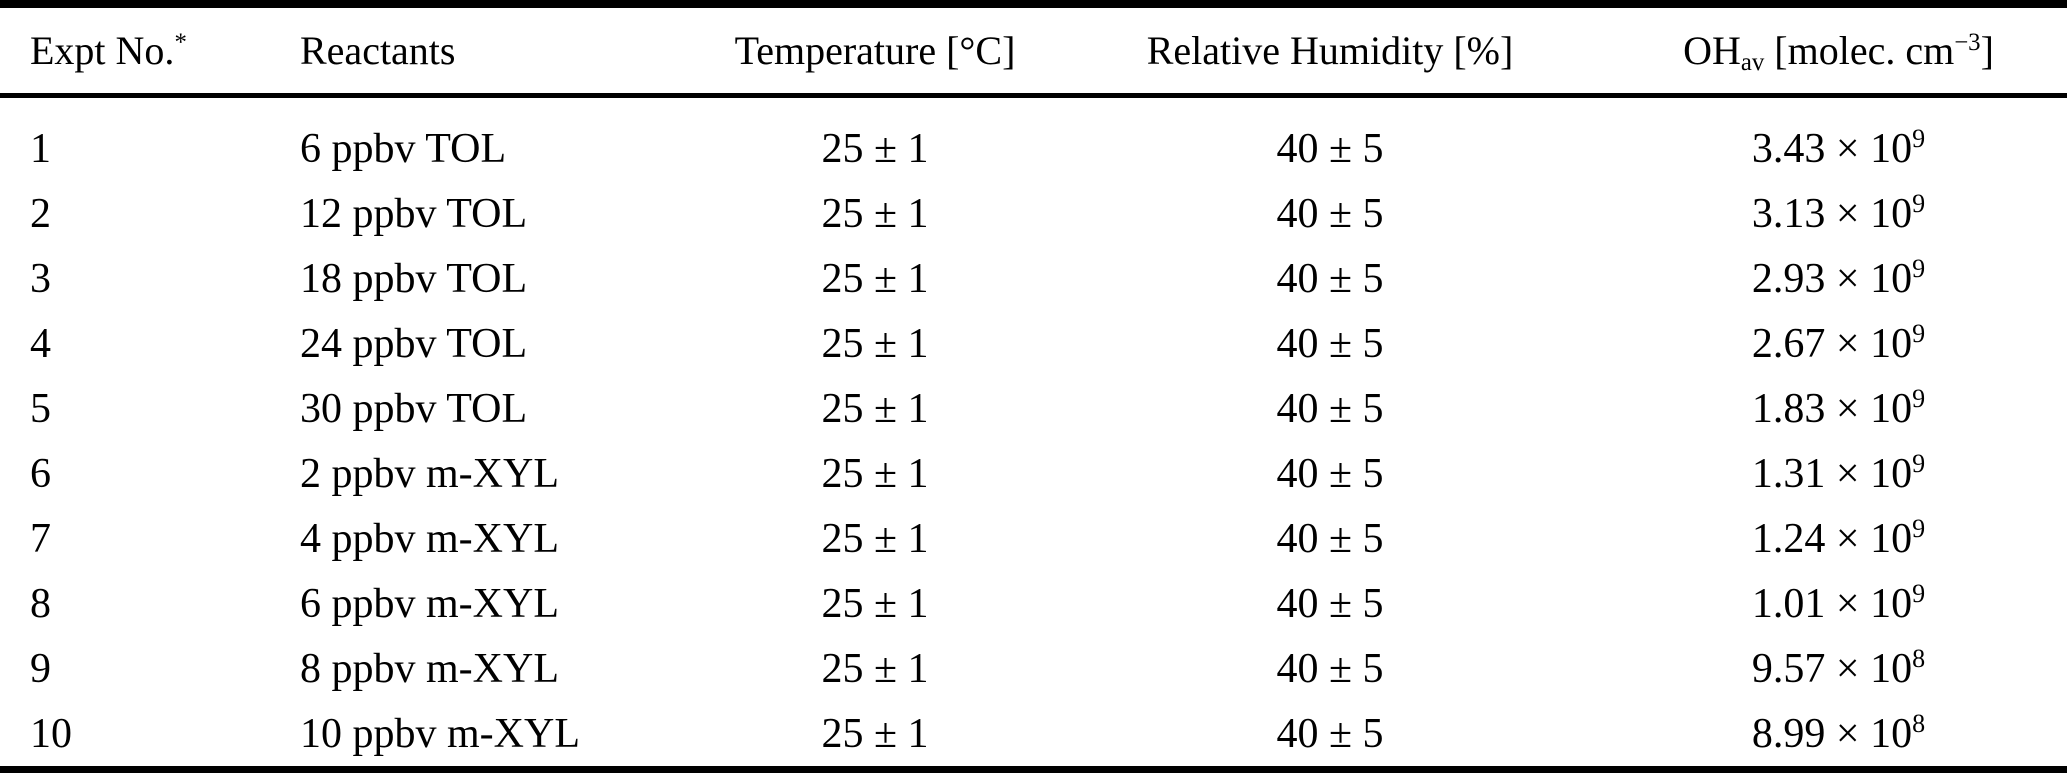  What do you see at coordinates (1752, 62) in the screenshot?
I see `header-oh-subscript: av` at bounding box center [1752, 62].